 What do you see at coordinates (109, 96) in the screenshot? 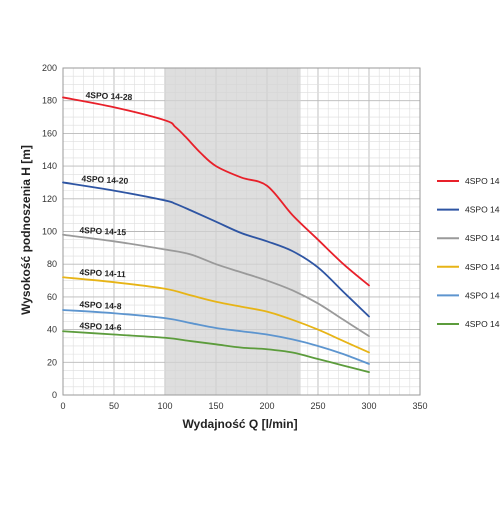
I see `curve-label: 4SPO 14-28` at bounding box center [109, 96].